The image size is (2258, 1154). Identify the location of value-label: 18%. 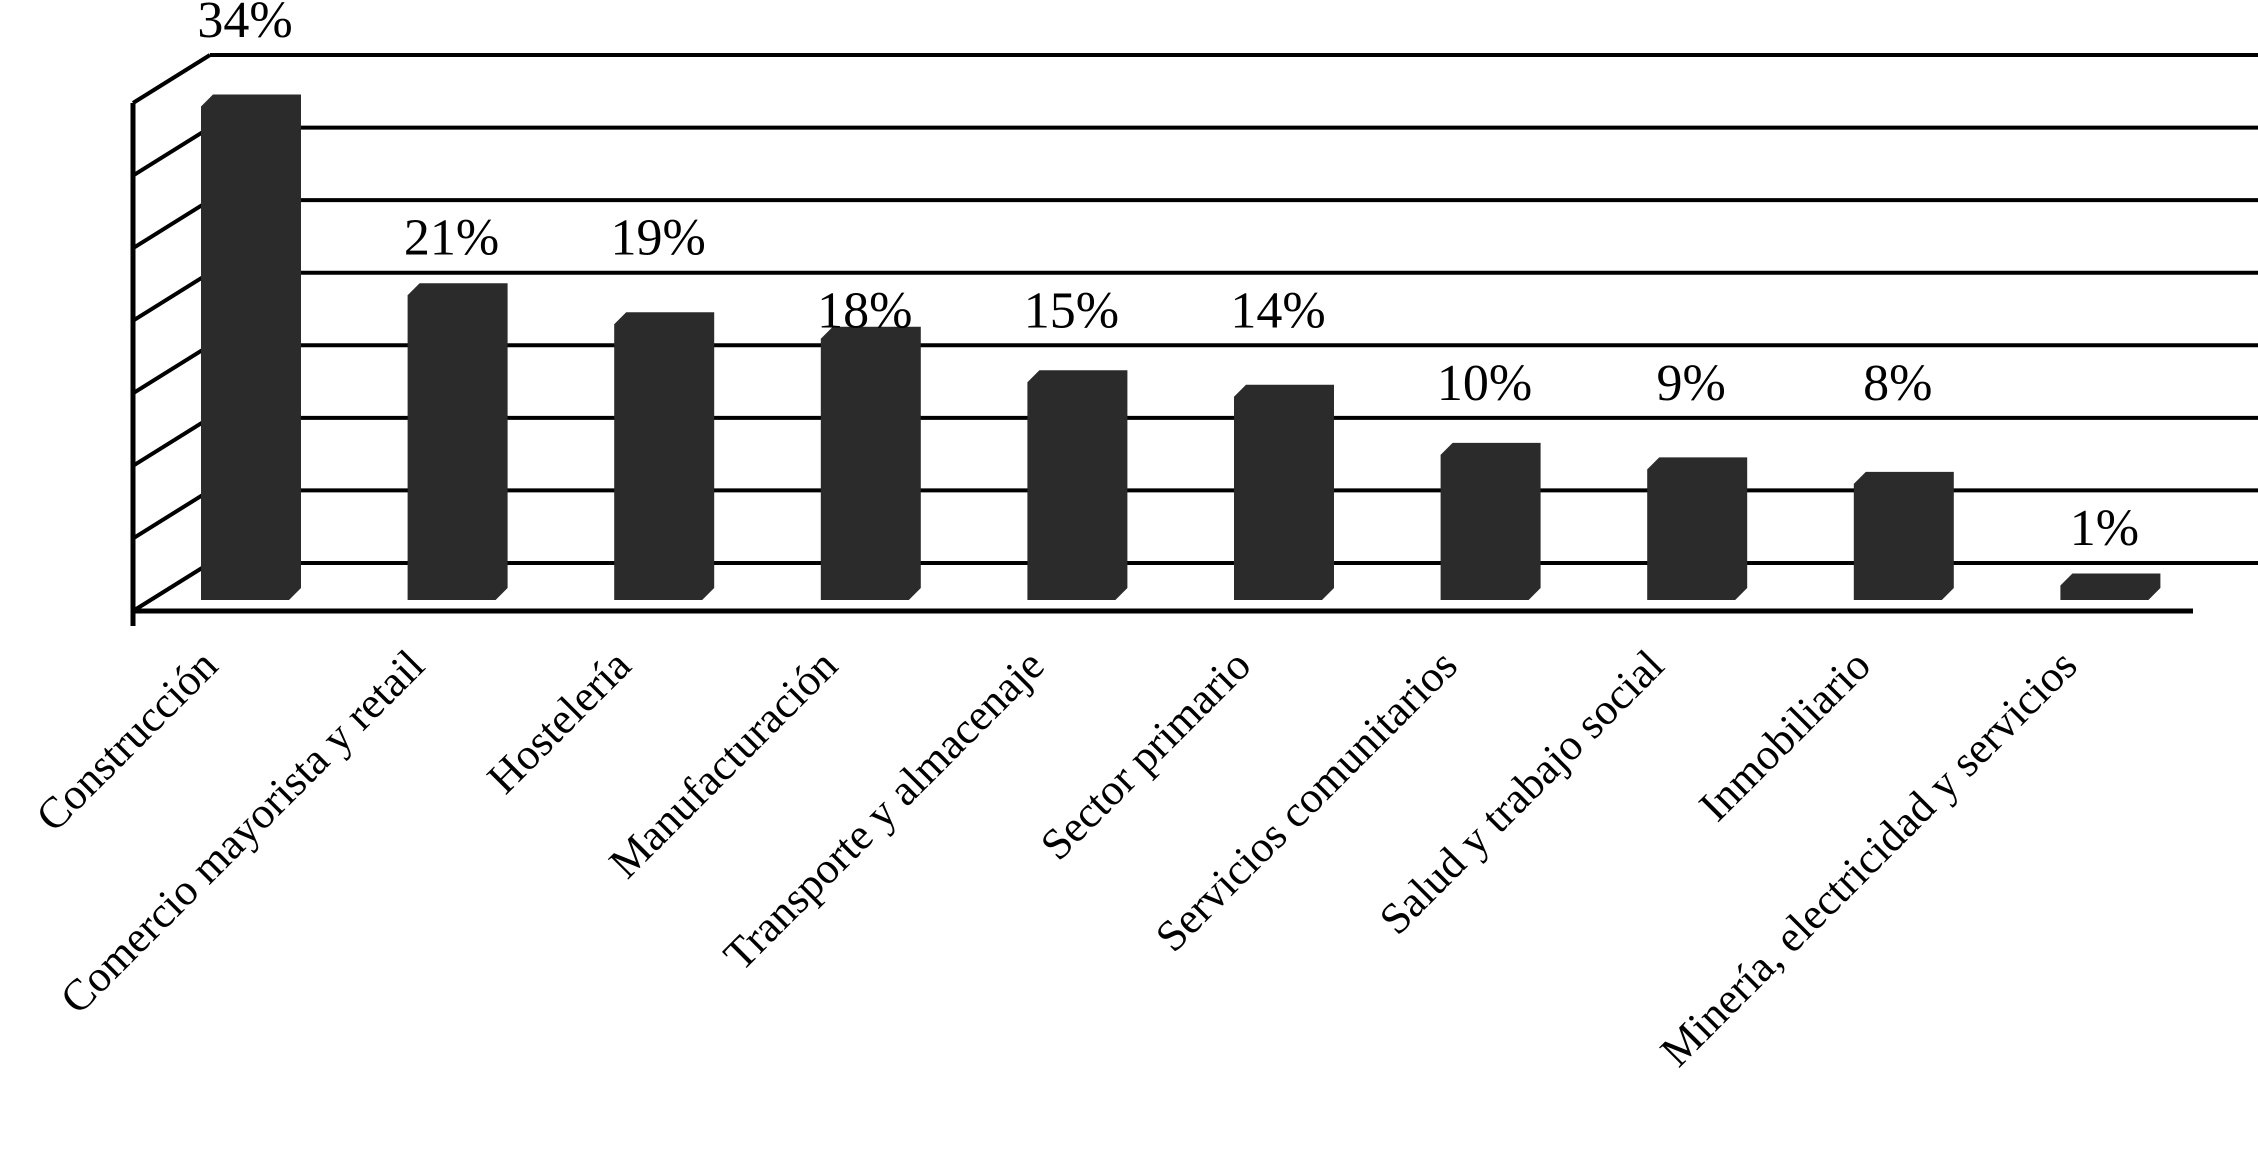
(864, 310).